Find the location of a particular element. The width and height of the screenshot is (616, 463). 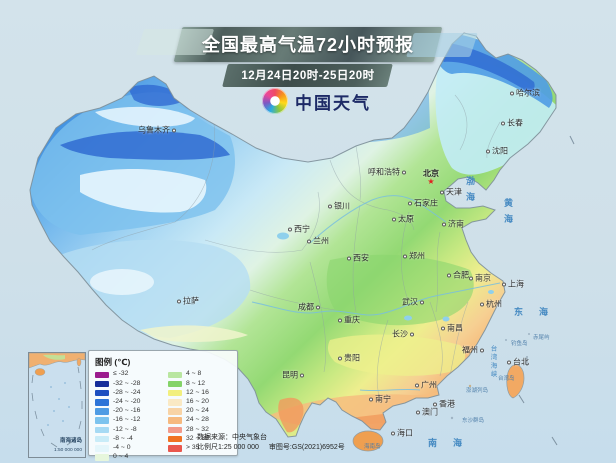

legend-row: -24 ~ -20 is located at coordinates (126, 402).